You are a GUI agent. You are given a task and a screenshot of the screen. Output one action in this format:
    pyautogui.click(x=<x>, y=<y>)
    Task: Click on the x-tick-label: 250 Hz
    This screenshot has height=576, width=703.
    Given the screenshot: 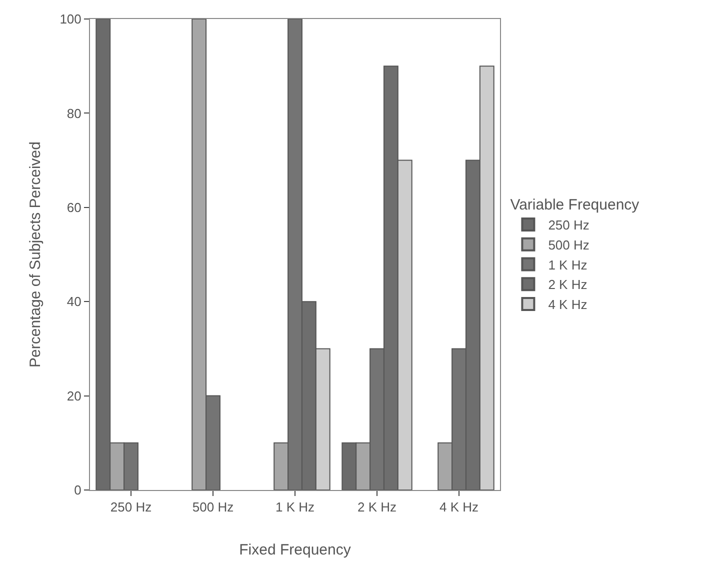 What is the action you would take?
    pyautogui.click(x=131, y=507)
    